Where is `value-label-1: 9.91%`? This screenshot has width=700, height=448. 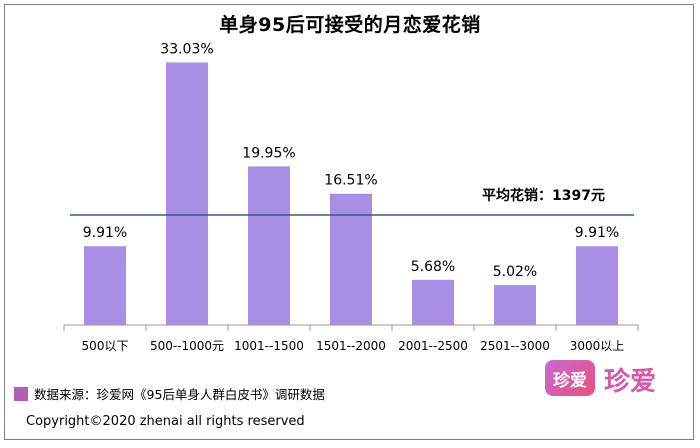 value-label-1: 9.91% is located at coordinates (105, 233).